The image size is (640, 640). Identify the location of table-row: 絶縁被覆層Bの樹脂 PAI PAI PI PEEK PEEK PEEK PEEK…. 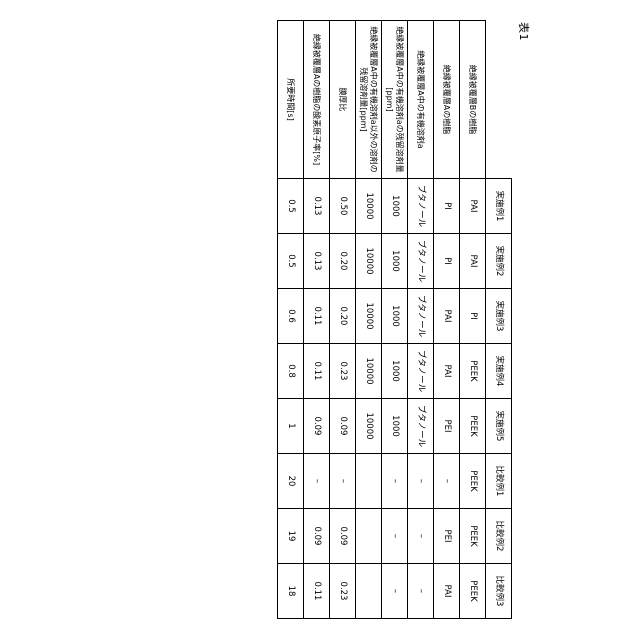
(472, 319).